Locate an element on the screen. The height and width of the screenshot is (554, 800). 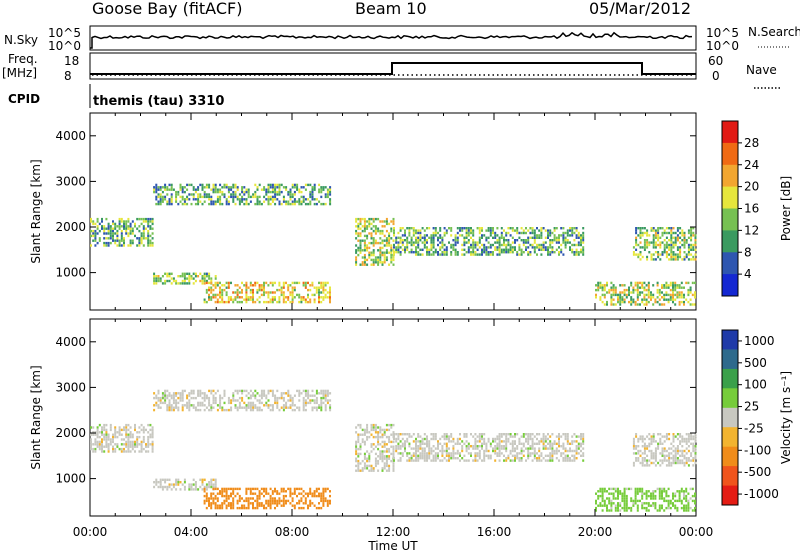
colorbar-tick-label: -1000 is located at coordinates (761, 494).